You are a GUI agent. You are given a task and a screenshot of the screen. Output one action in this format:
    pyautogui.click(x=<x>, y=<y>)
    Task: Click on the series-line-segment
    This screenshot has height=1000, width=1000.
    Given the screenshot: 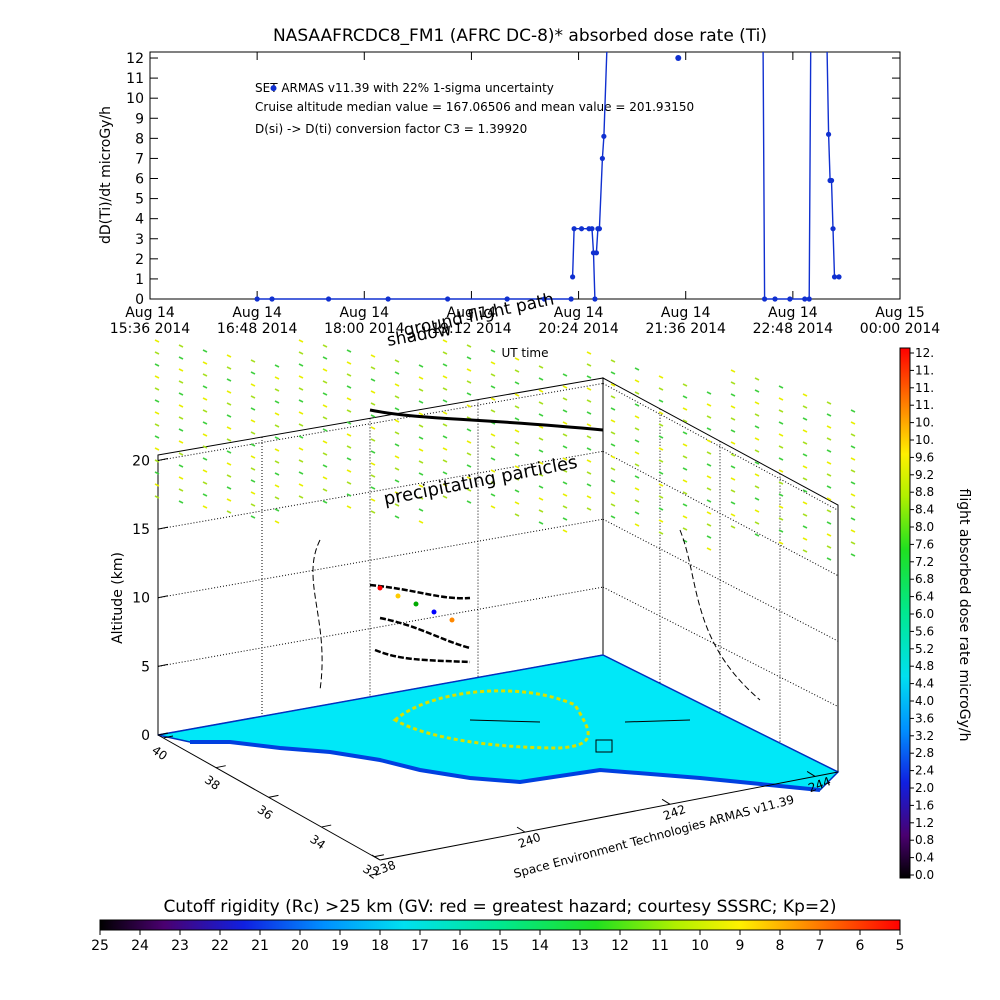 What is the action you would take?
    pyautogui.click(x=601, y=152)
    